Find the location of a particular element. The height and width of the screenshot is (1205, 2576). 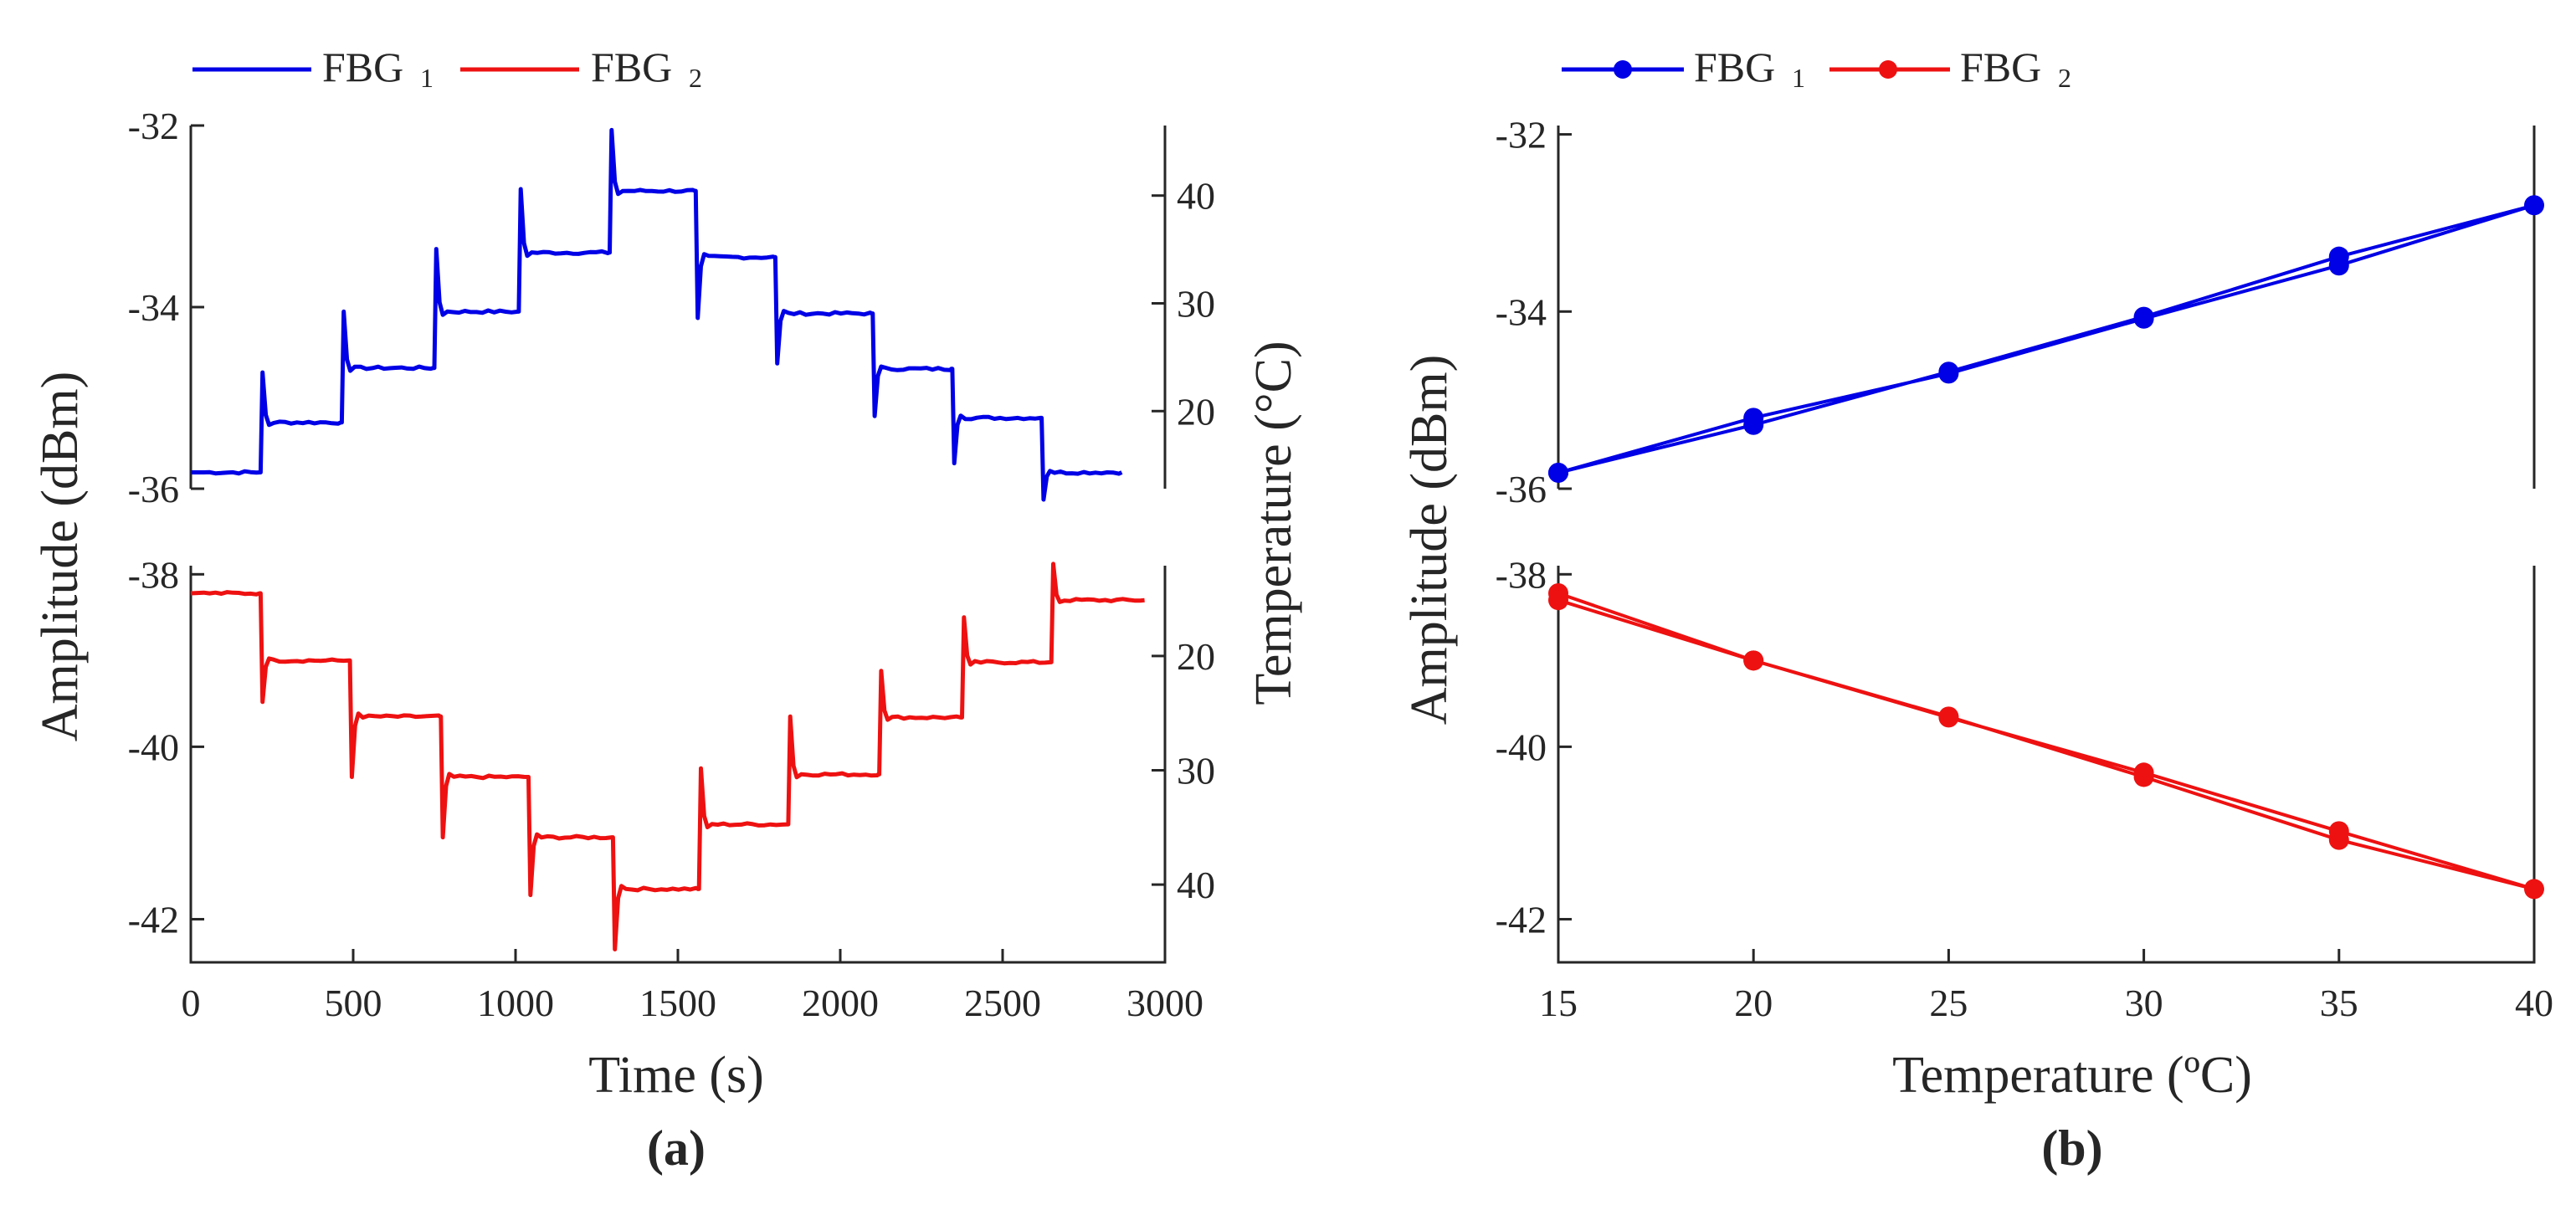

chart-a-top-ry-tick-label-0: 20 is located at coordinates (1196, 411).